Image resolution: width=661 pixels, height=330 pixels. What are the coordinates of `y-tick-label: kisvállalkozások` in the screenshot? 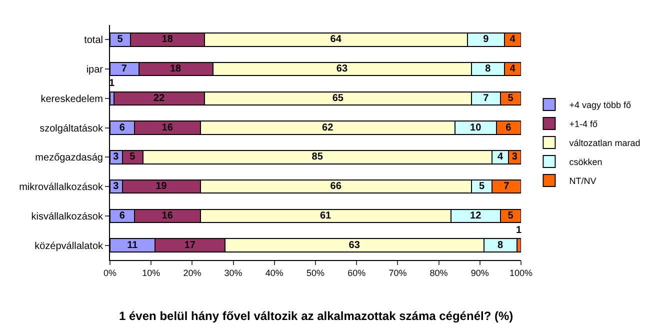 It's located at (67, 216).